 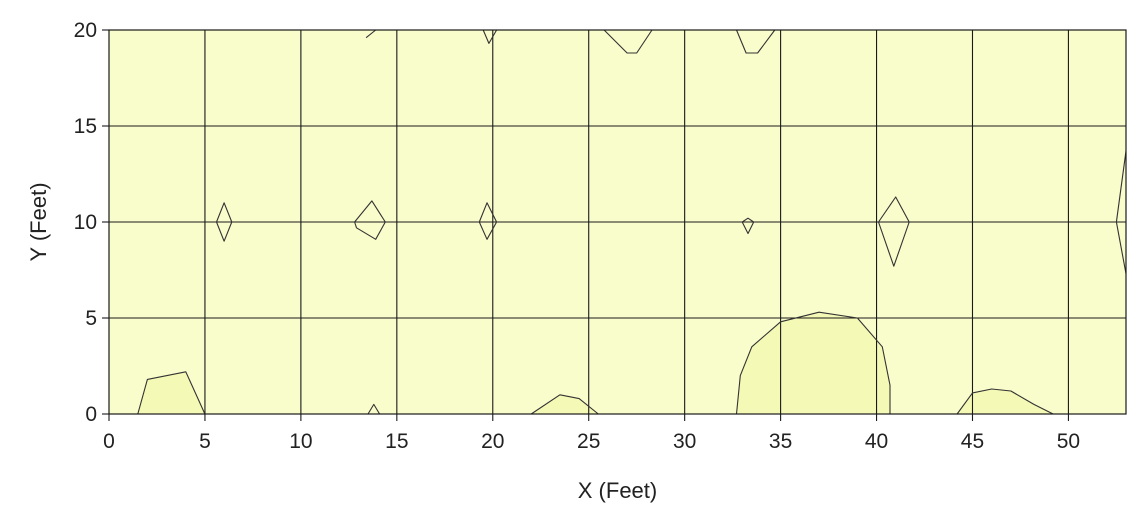 I want to click on x-axis-title: X (Feet), so click(x=617, y=490).